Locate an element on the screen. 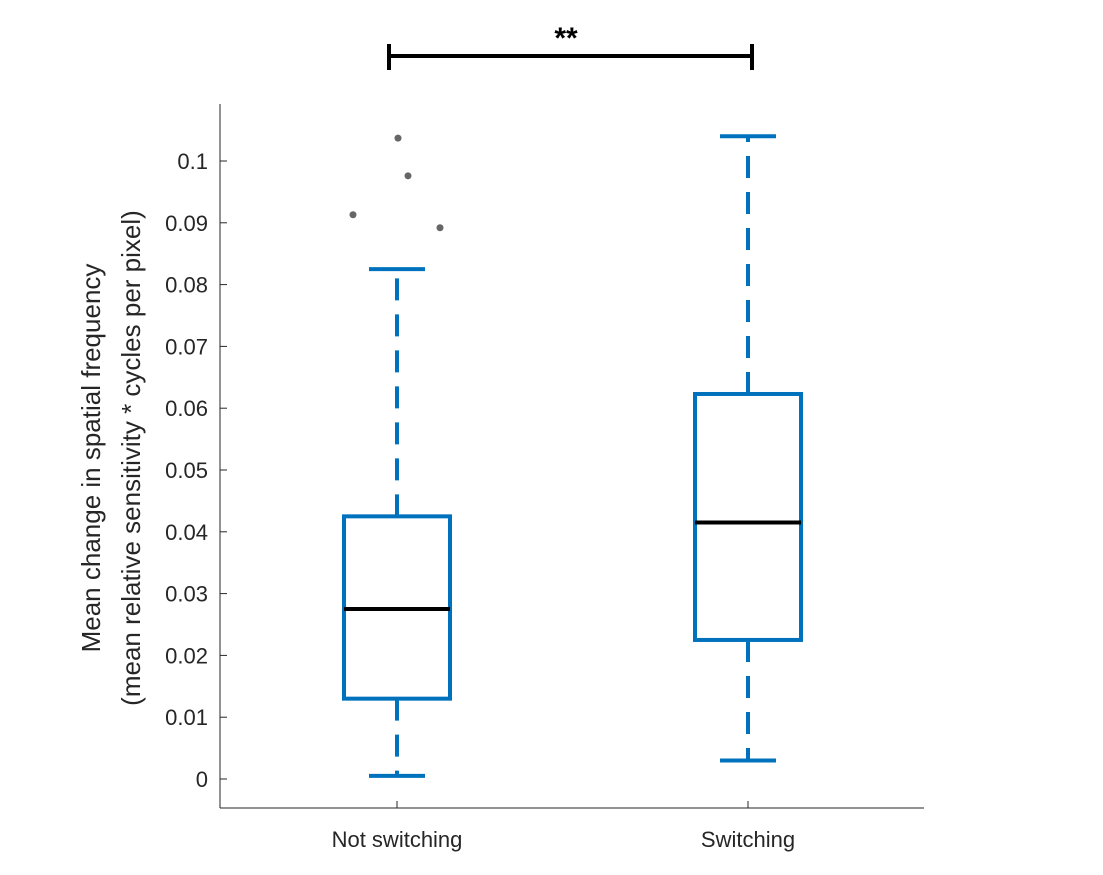 The image size is (1103, 875). x-axis-ticks: Not switching Switching is located at coordinates (563, 826).